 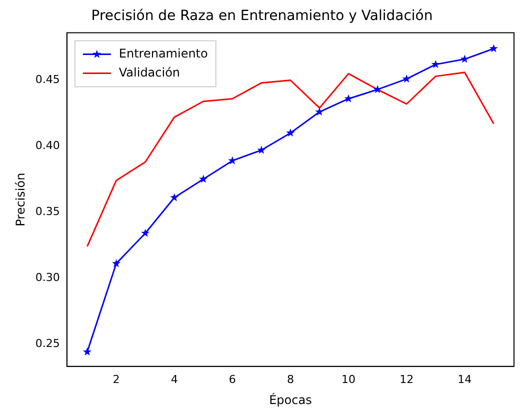 What do you see at coordinates (232, 379) in the screenshot?
I see `x-tick-label: 6` at bounding box center [232, 379].